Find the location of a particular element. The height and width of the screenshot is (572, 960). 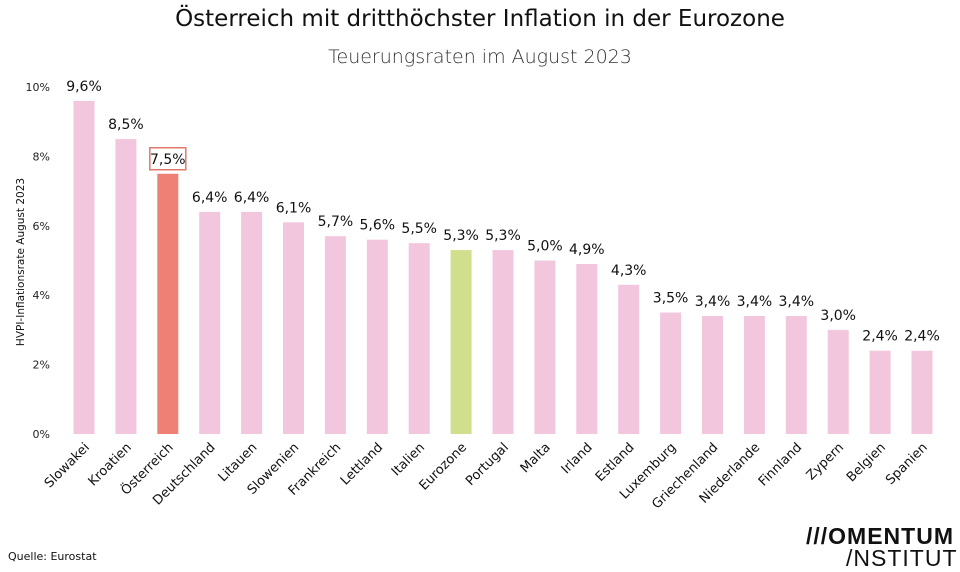

highlight-label-box is located at coordinates (168, 159).